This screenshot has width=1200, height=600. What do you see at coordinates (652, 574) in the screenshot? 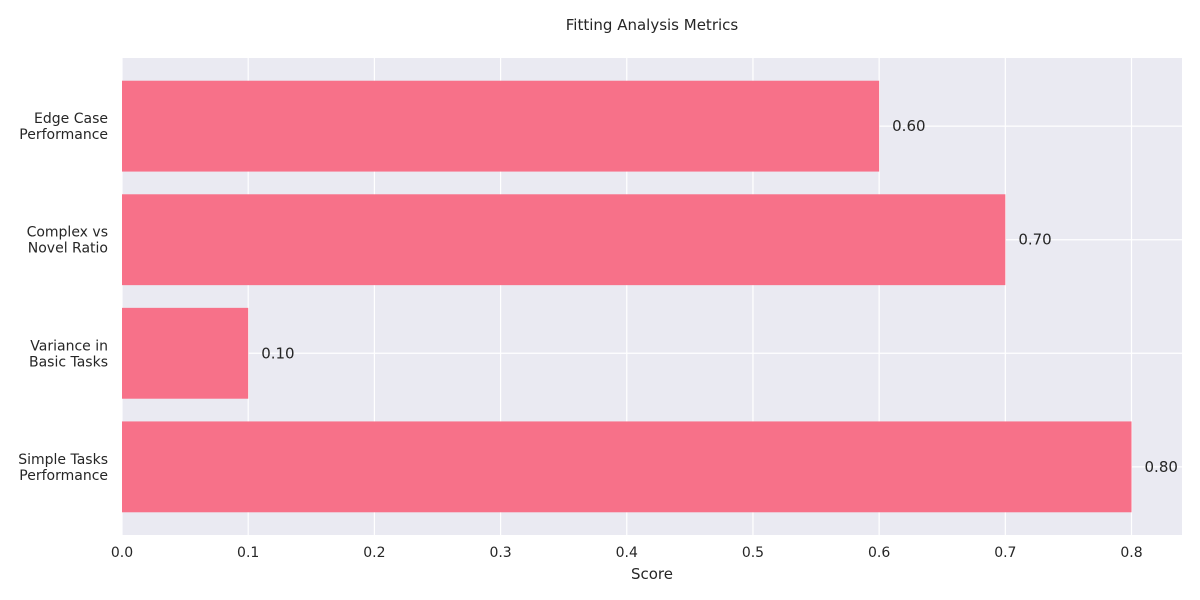
I see `x-axis-label: Score` at bounding box center [652, 574].